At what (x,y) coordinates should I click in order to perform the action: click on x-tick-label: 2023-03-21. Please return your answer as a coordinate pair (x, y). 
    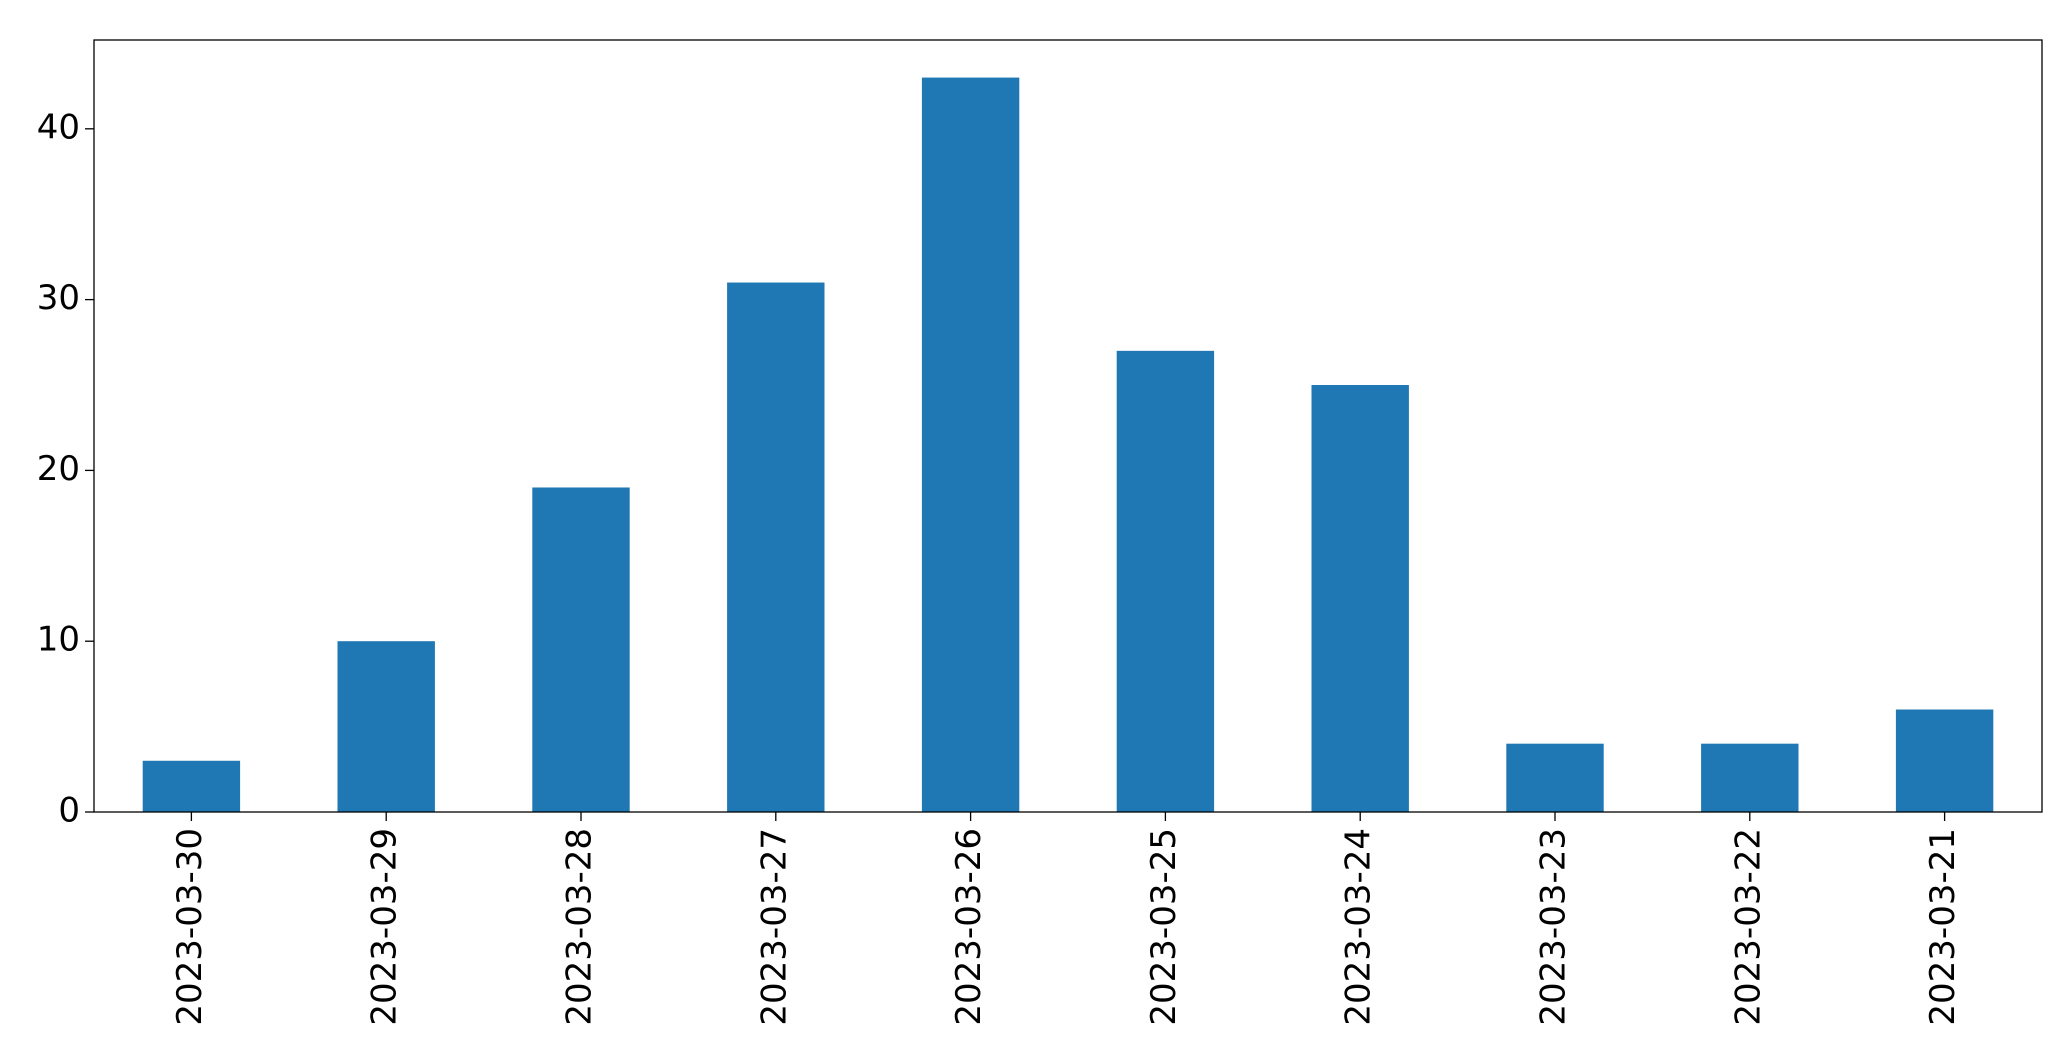
    Looking at the image, I should click on (1943, 927).